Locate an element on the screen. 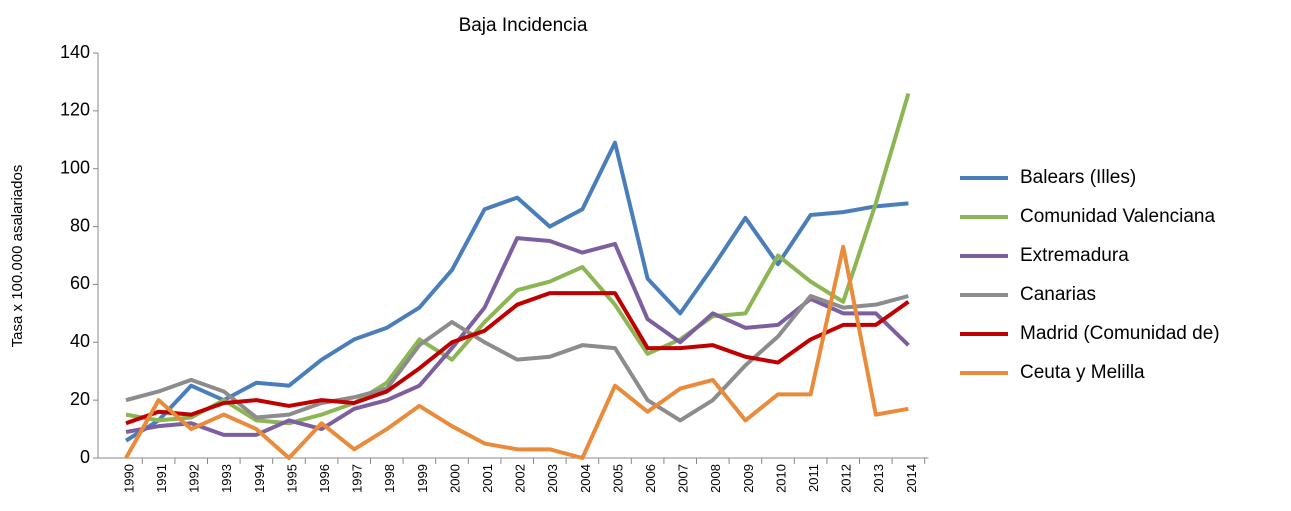  x-tick-label: 1992 is located at coordinates (194, 478).